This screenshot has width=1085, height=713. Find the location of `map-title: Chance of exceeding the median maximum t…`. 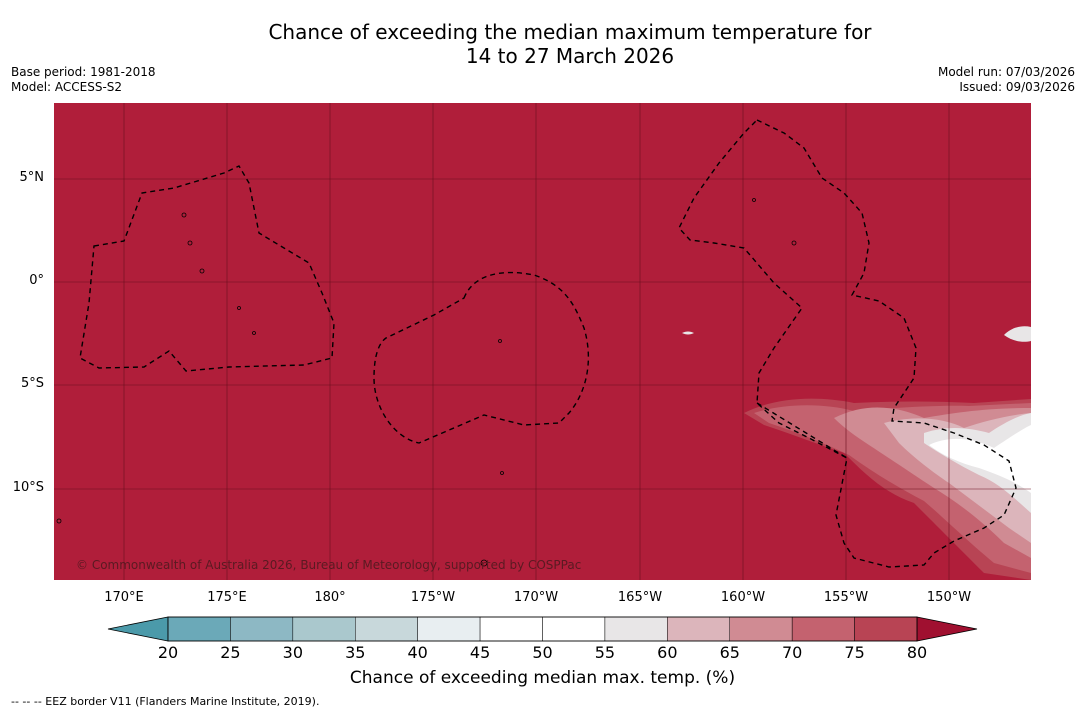

map-title: Chance of exceeding the median maximum t… is located at coordinates (542, 44).